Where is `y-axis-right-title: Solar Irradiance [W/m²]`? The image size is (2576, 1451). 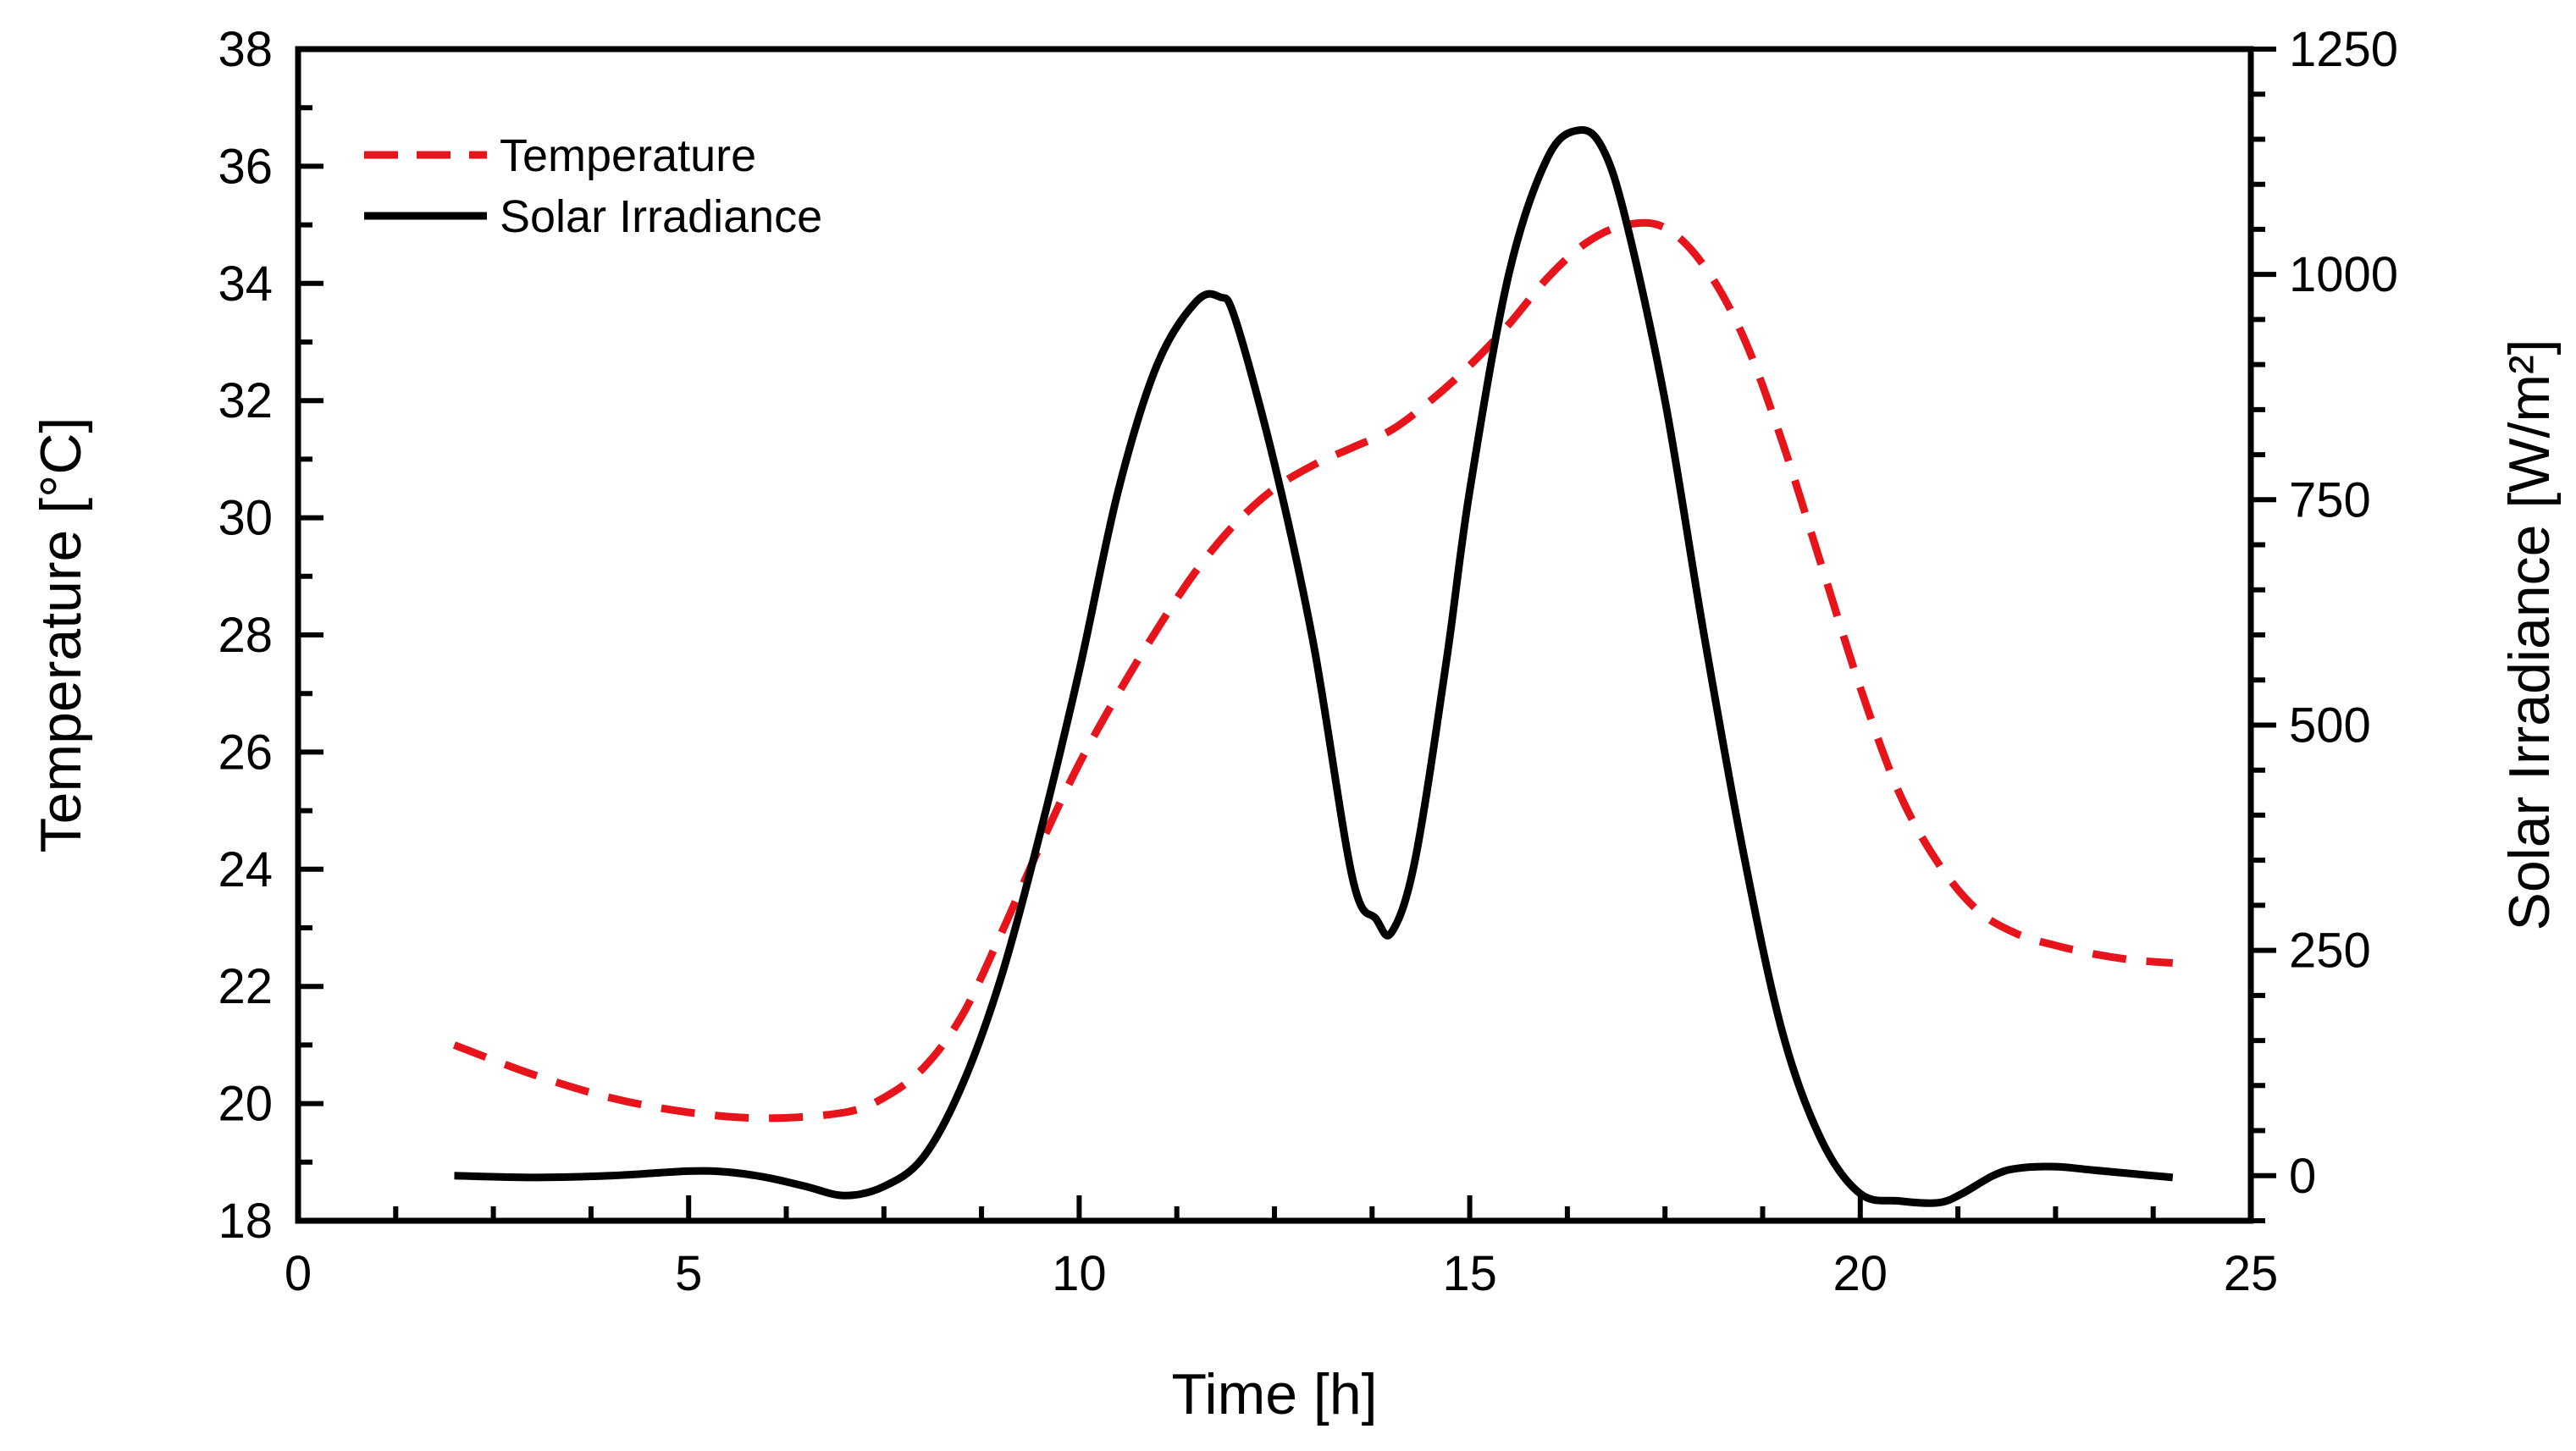 y-axis-right-title: Solar Irradiance [W/m²] is located at coordinates (2530, 634).